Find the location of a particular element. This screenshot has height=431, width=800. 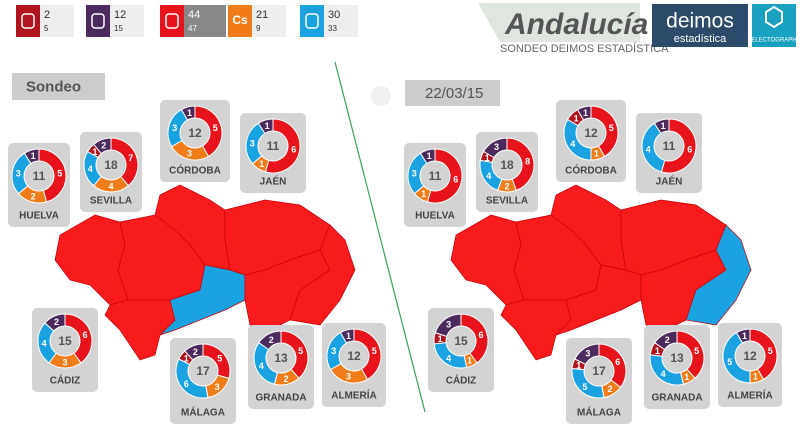

logo-subtext: estadística is located at coordinates (700, 39).